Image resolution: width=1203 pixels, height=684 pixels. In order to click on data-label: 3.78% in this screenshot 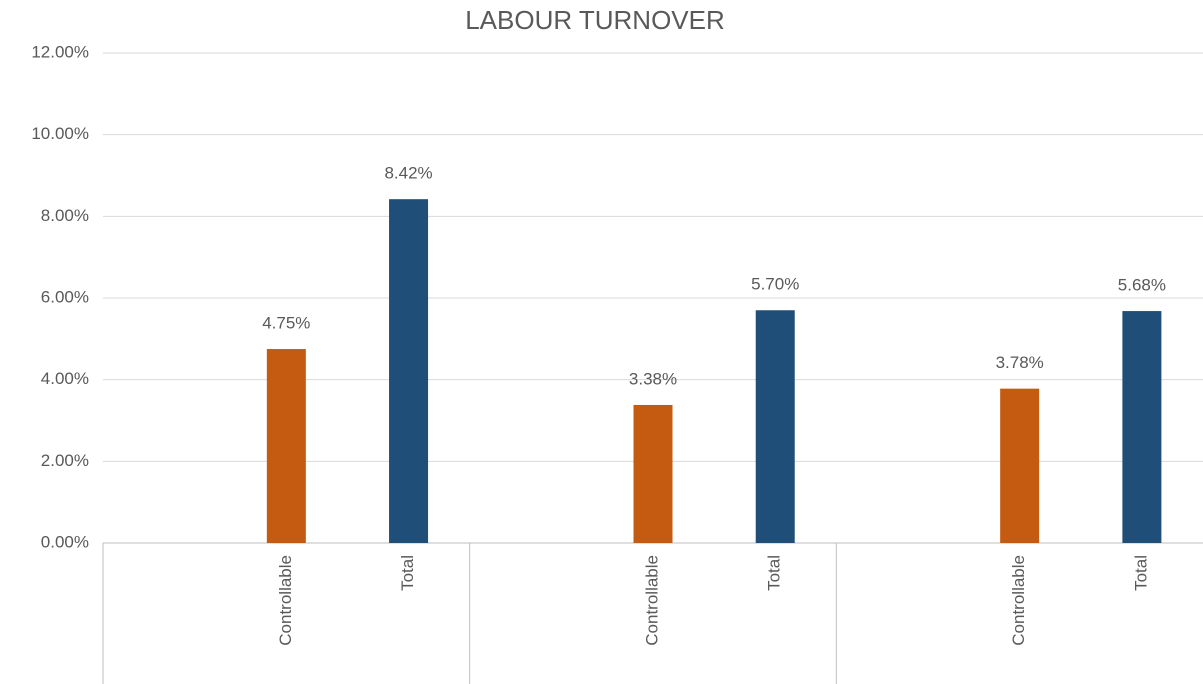, I will do `click(1020, 362)`.